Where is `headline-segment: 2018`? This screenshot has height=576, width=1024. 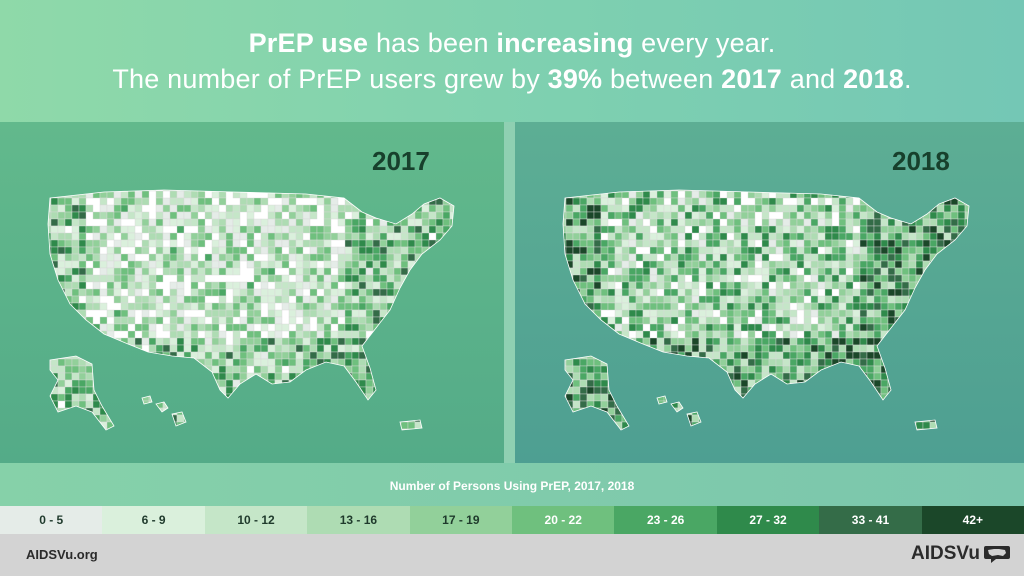
headline-segment: 2018 is located at coordinates (873, 79).